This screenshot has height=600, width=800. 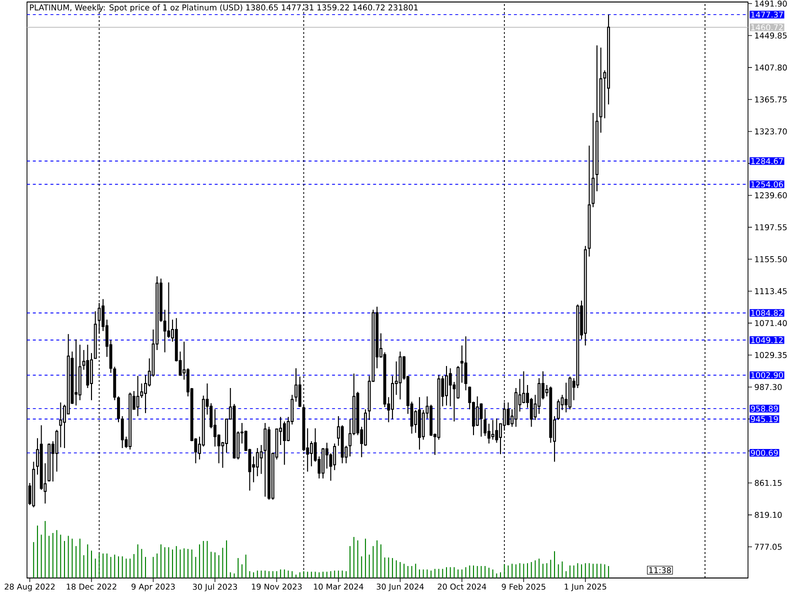 I want to click on y-tick-label: 987.30, so click(x=768, y=387).